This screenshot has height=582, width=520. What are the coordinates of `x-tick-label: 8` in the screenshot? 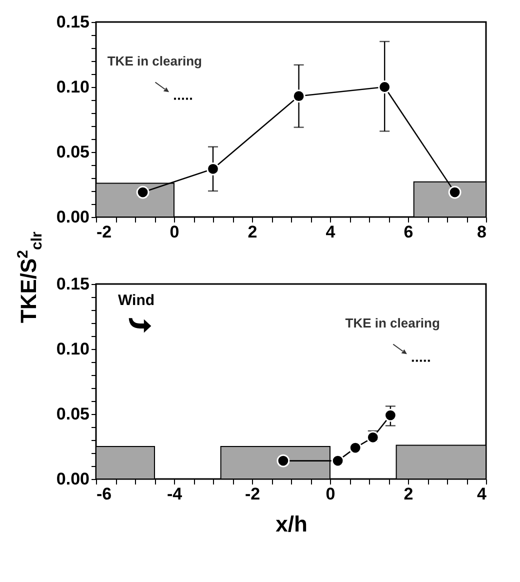 It's located at (481, 232).